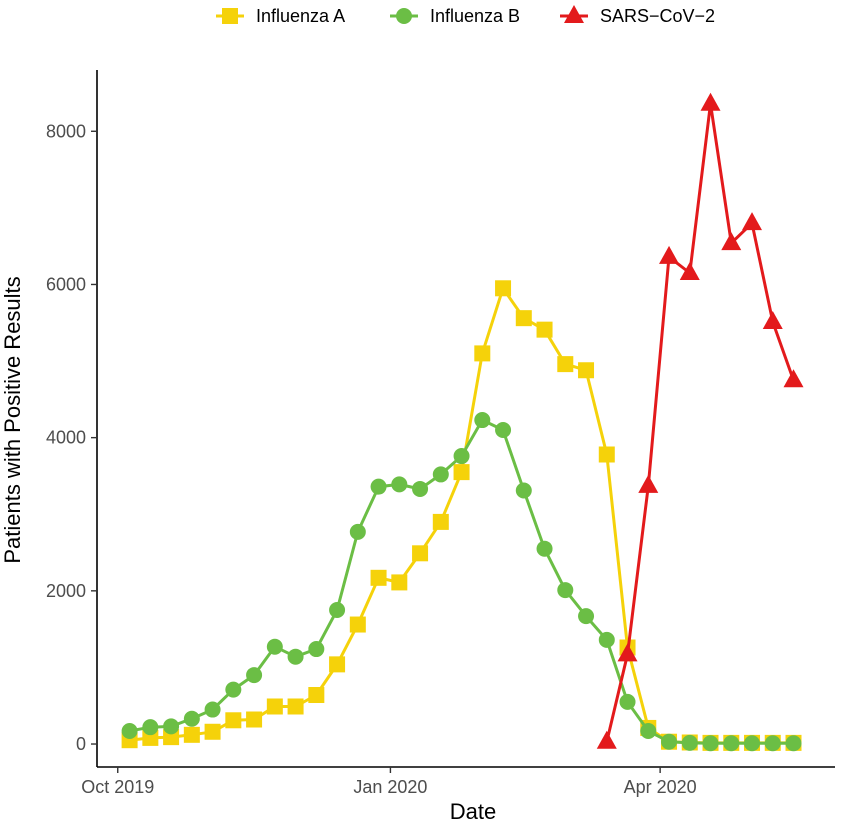 This screenshot has height=828, width=850. What do you see at coordinates (660, 787) in the screenshot?
I see `x-tick-label: Apr 2020` at bounding box center [660, 787].